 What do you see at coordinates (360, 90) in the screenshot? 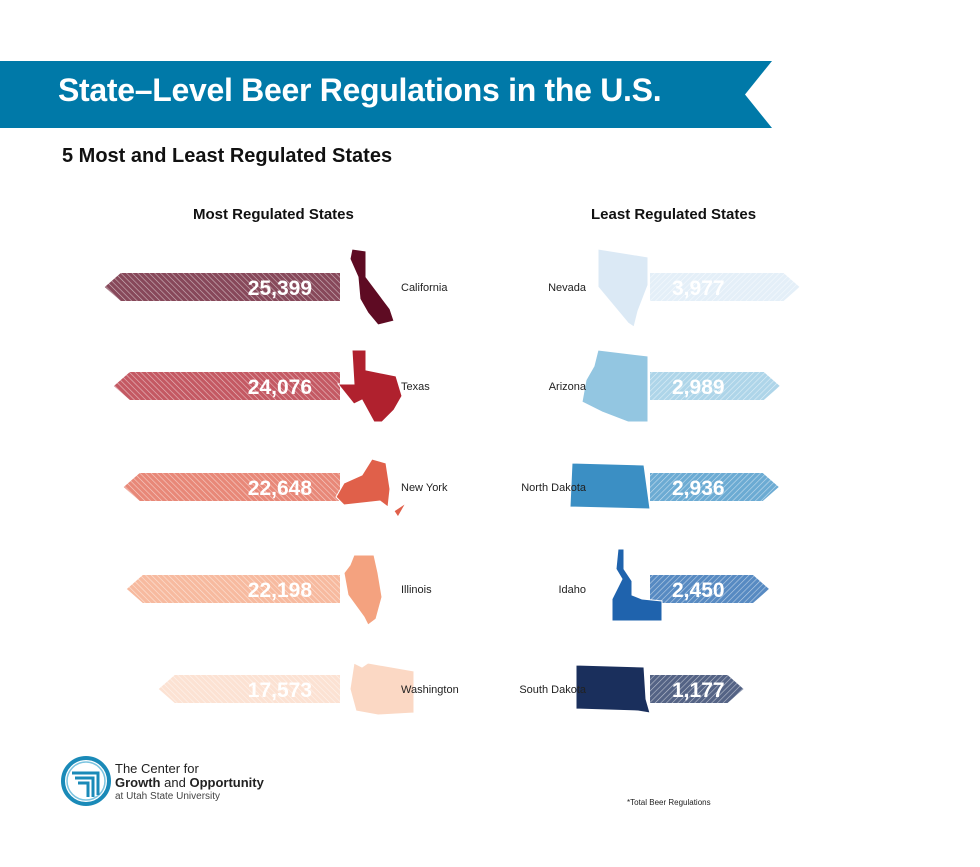
I see `page-title: State–Level Beer Regulations in the U.S.` at bounding box center [360, 90].